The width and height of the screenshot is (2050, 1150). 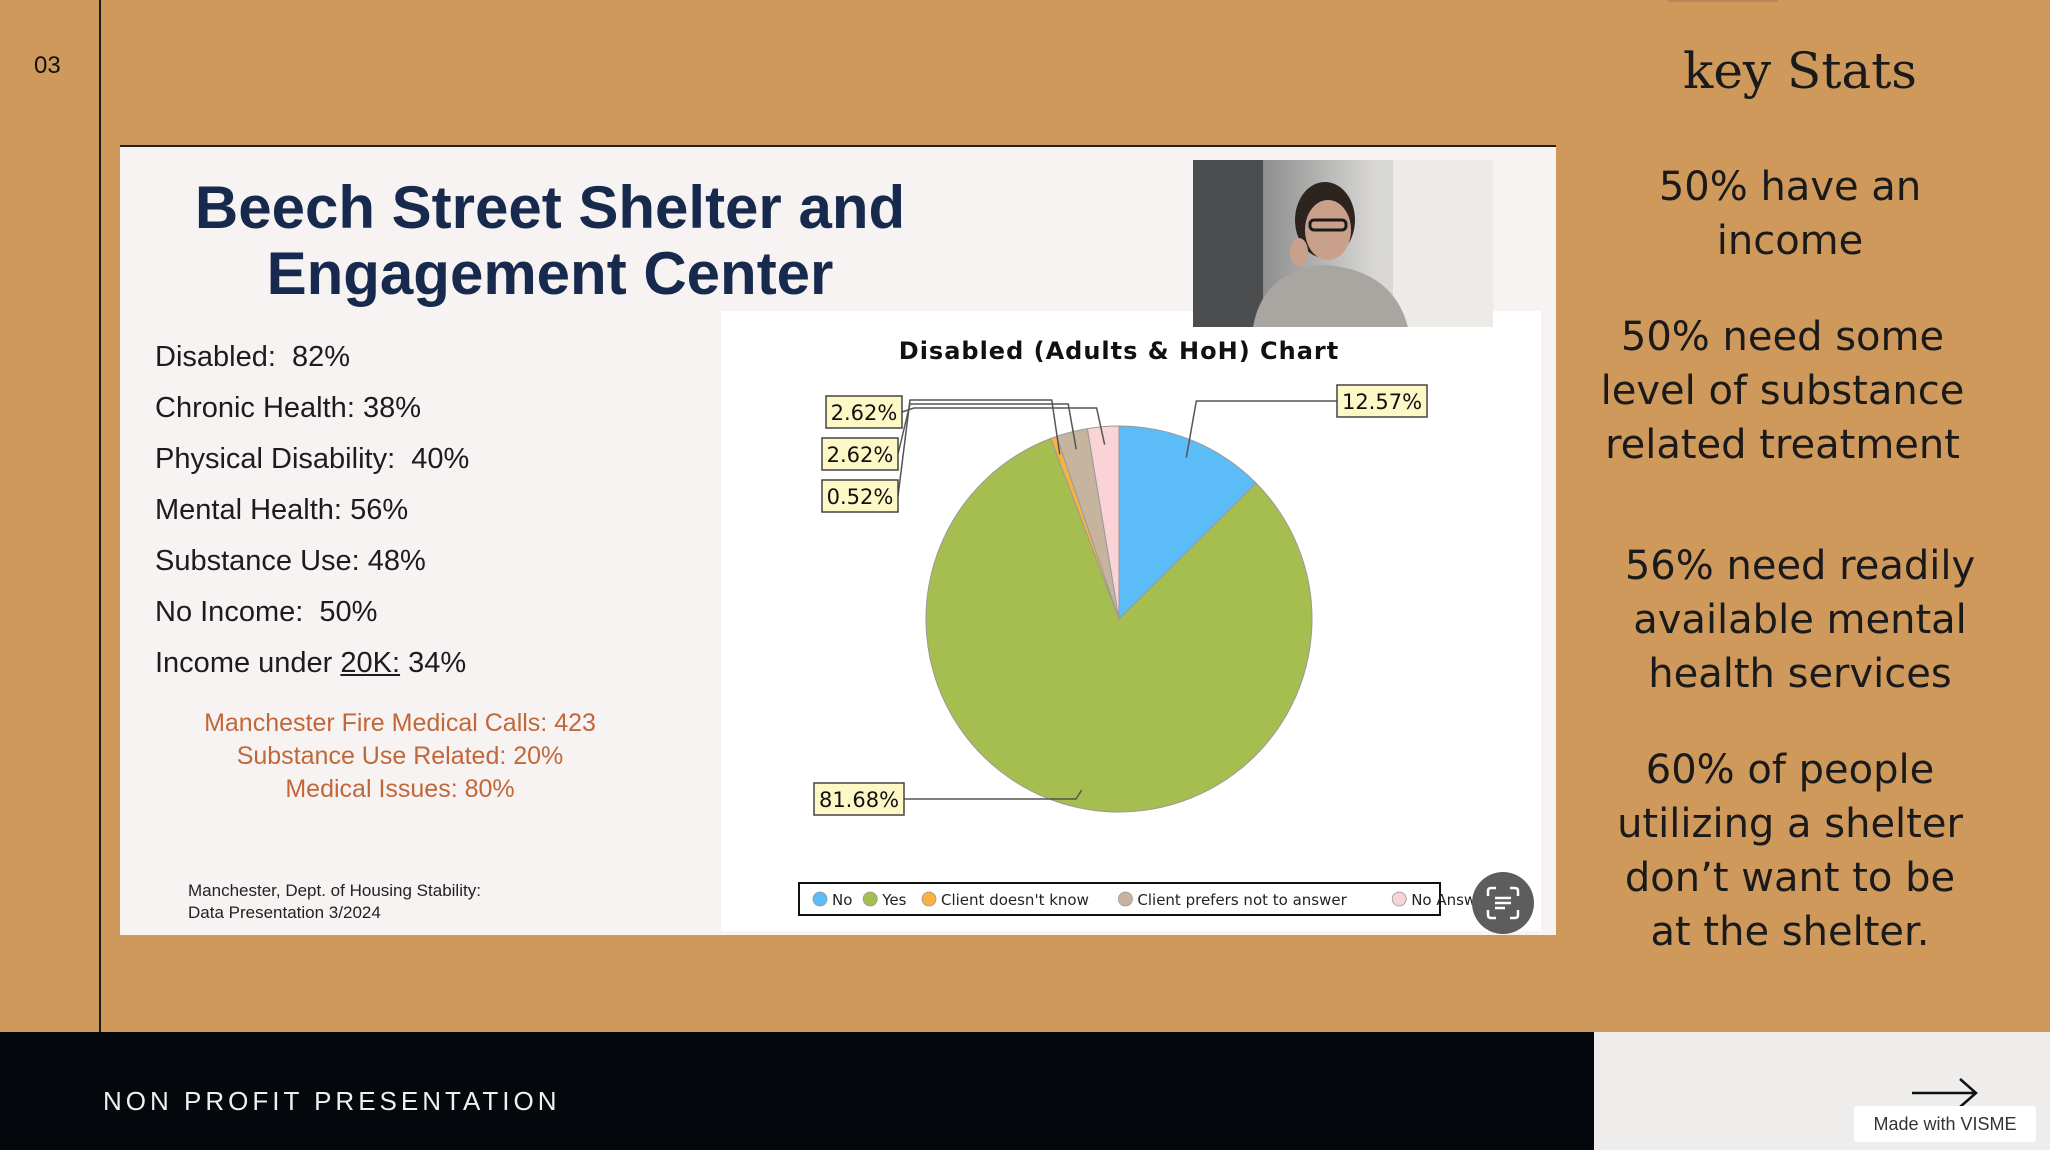 I want to click on stat-income-under-20k: Income under 20K: 34%, so click(x=311, y=663).